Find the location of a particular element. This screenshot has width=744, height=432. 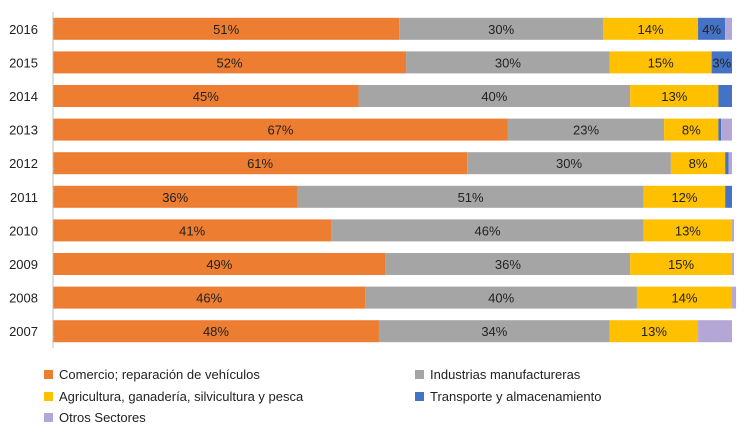

y-tick-label: 2010 is located at coordinates (23, 230).